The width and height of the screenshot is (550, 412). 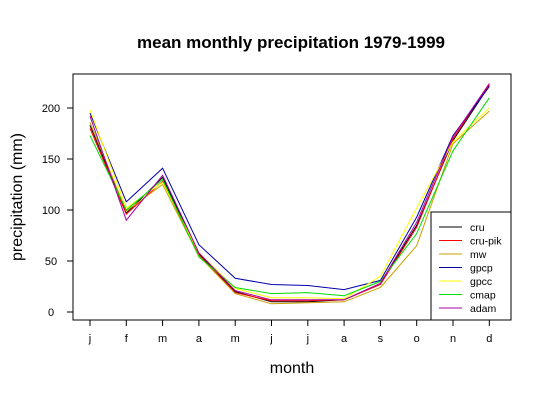 What do you see at coordinates (481, 269) in the screenshot?
I see `legend-label-gpcp: gpcp` at bounding box center [481, 269].